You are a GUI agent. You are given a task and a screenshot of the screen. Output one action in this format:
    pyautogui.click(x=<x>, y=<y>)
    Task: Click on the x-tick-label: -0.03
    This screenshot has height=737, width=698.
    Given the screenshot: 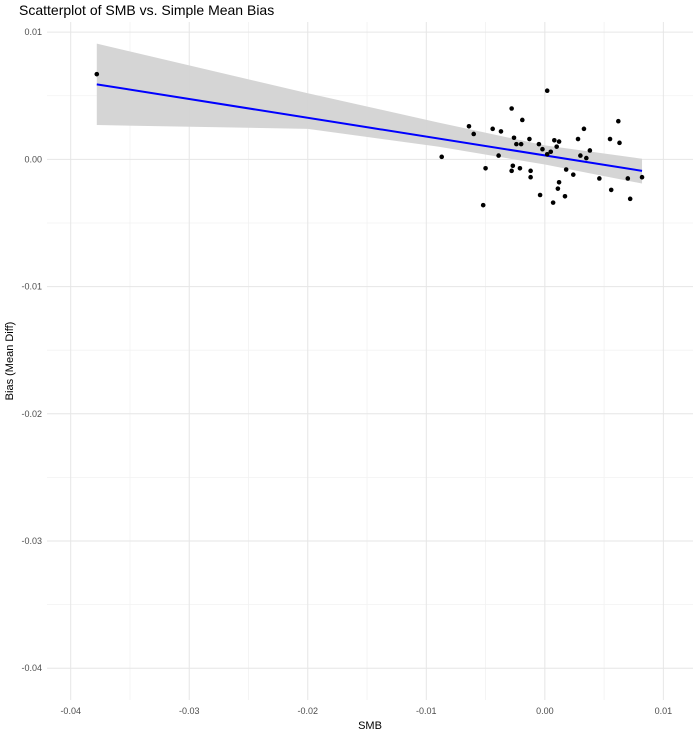 What is the action you would take?
    pyautogui.click(x=189, y=711)
    